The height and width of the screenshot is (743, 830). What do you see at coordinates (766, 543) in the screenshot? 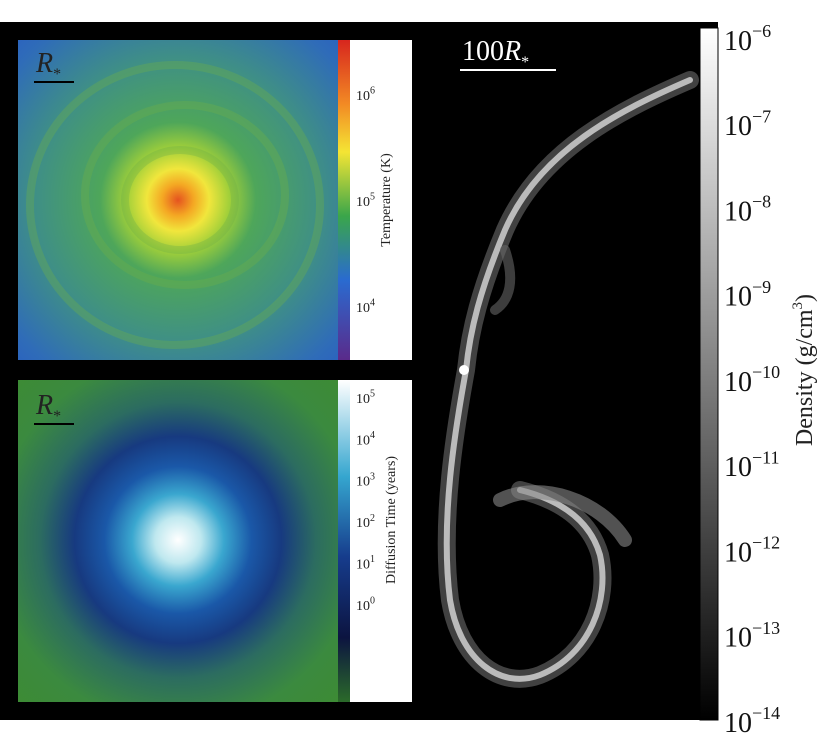
I see `tick-exp: −12` at bounding box center [766, 543].